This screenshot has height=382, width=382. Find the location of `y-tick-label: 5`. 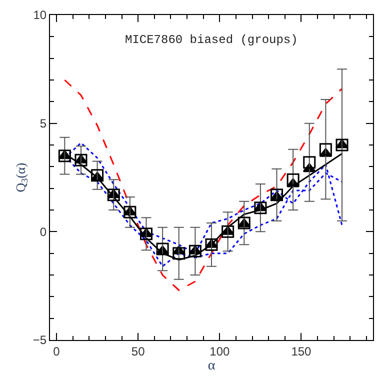

y-tick-label: 5 is located at coordinates (43, 123).